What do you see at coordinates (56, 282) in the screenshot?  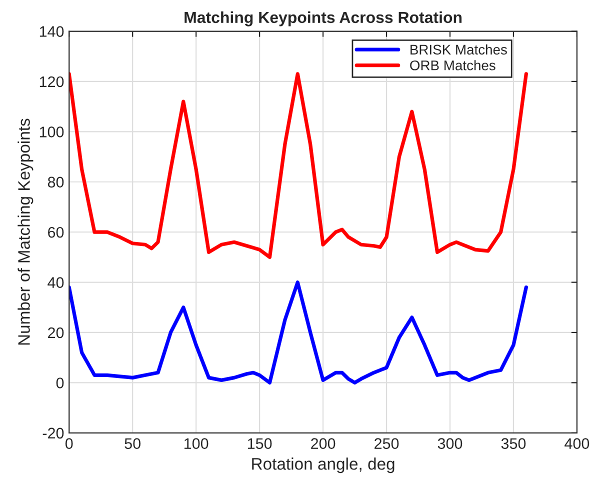 I see `y-tick-label: 40` at bounding box center [56, 282].